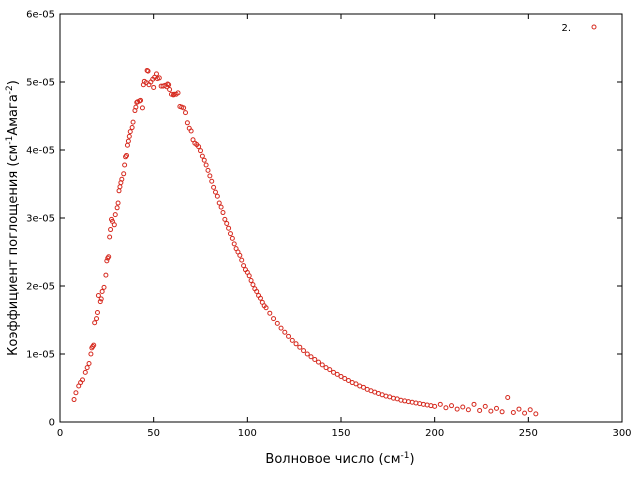 The height and width of the screenshot is (480, 640). Describe the element at coordinates (153, 433) in the screenshot. I see `x-tick-label: 50` at that location.